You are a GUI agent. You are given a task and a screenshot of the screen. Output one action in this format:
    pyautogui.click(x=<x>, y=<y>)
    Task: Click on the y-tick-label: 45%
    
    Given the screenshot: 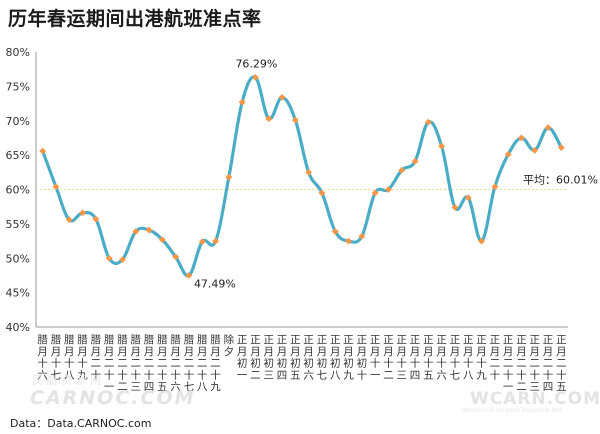 What is the action you would take?
    pyautogui.click(x=18, y=293)
    